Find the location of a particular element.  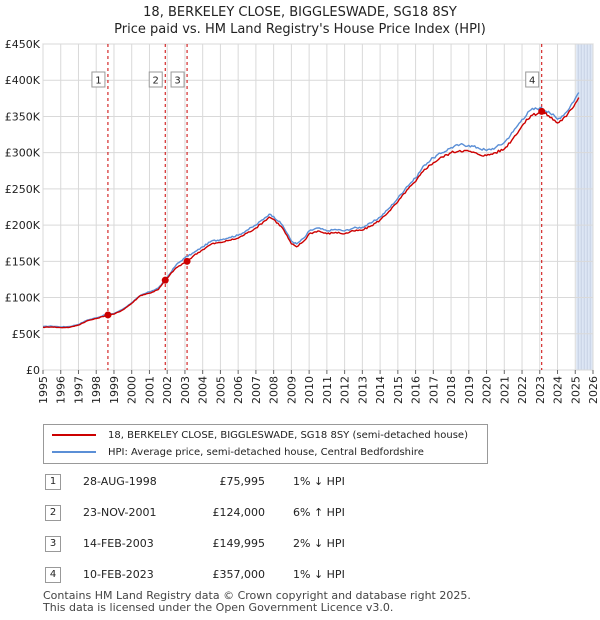

x-tick-label: 2003 is located at coordinates (185, 390).